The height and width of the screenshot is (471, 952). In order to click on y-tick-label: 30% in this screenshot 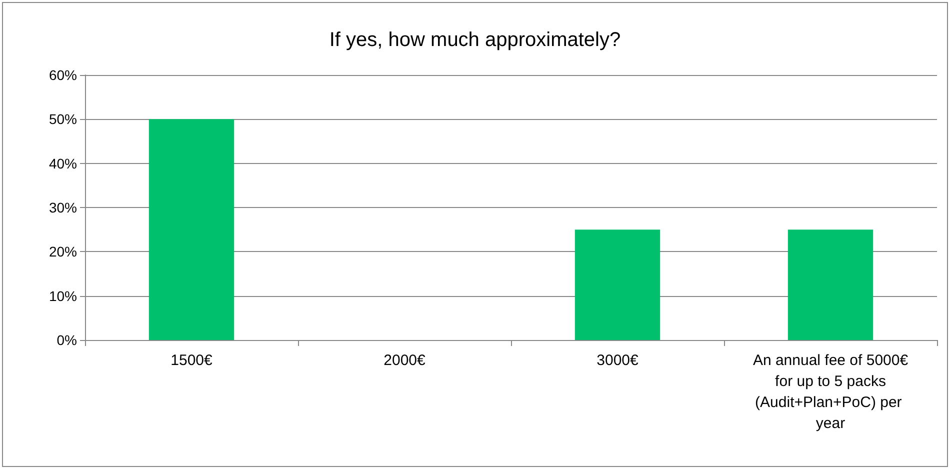, I will do `click(62, 208)`.